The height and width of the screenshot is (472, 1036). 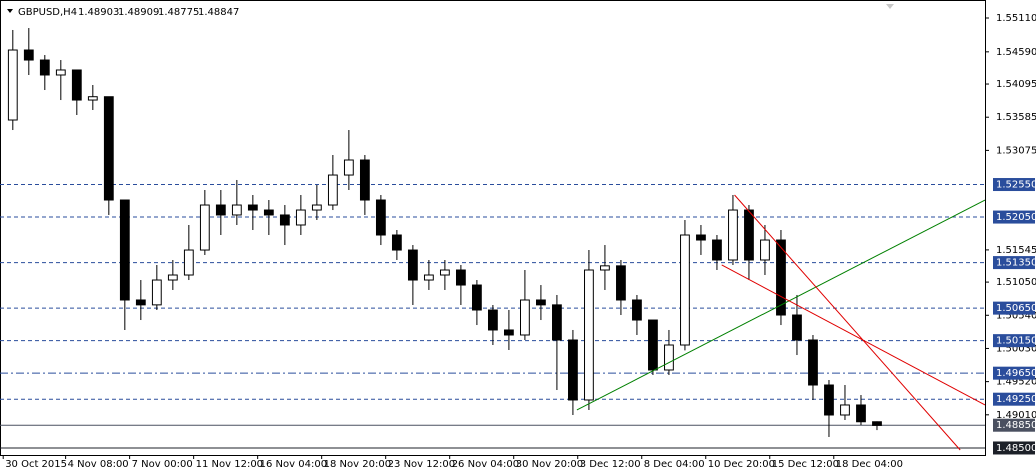 What do you see at coordinates (1016, 315) in the screenshot?
I see `y-tick-label: 1.50540` at bounding box center [1016, 315].